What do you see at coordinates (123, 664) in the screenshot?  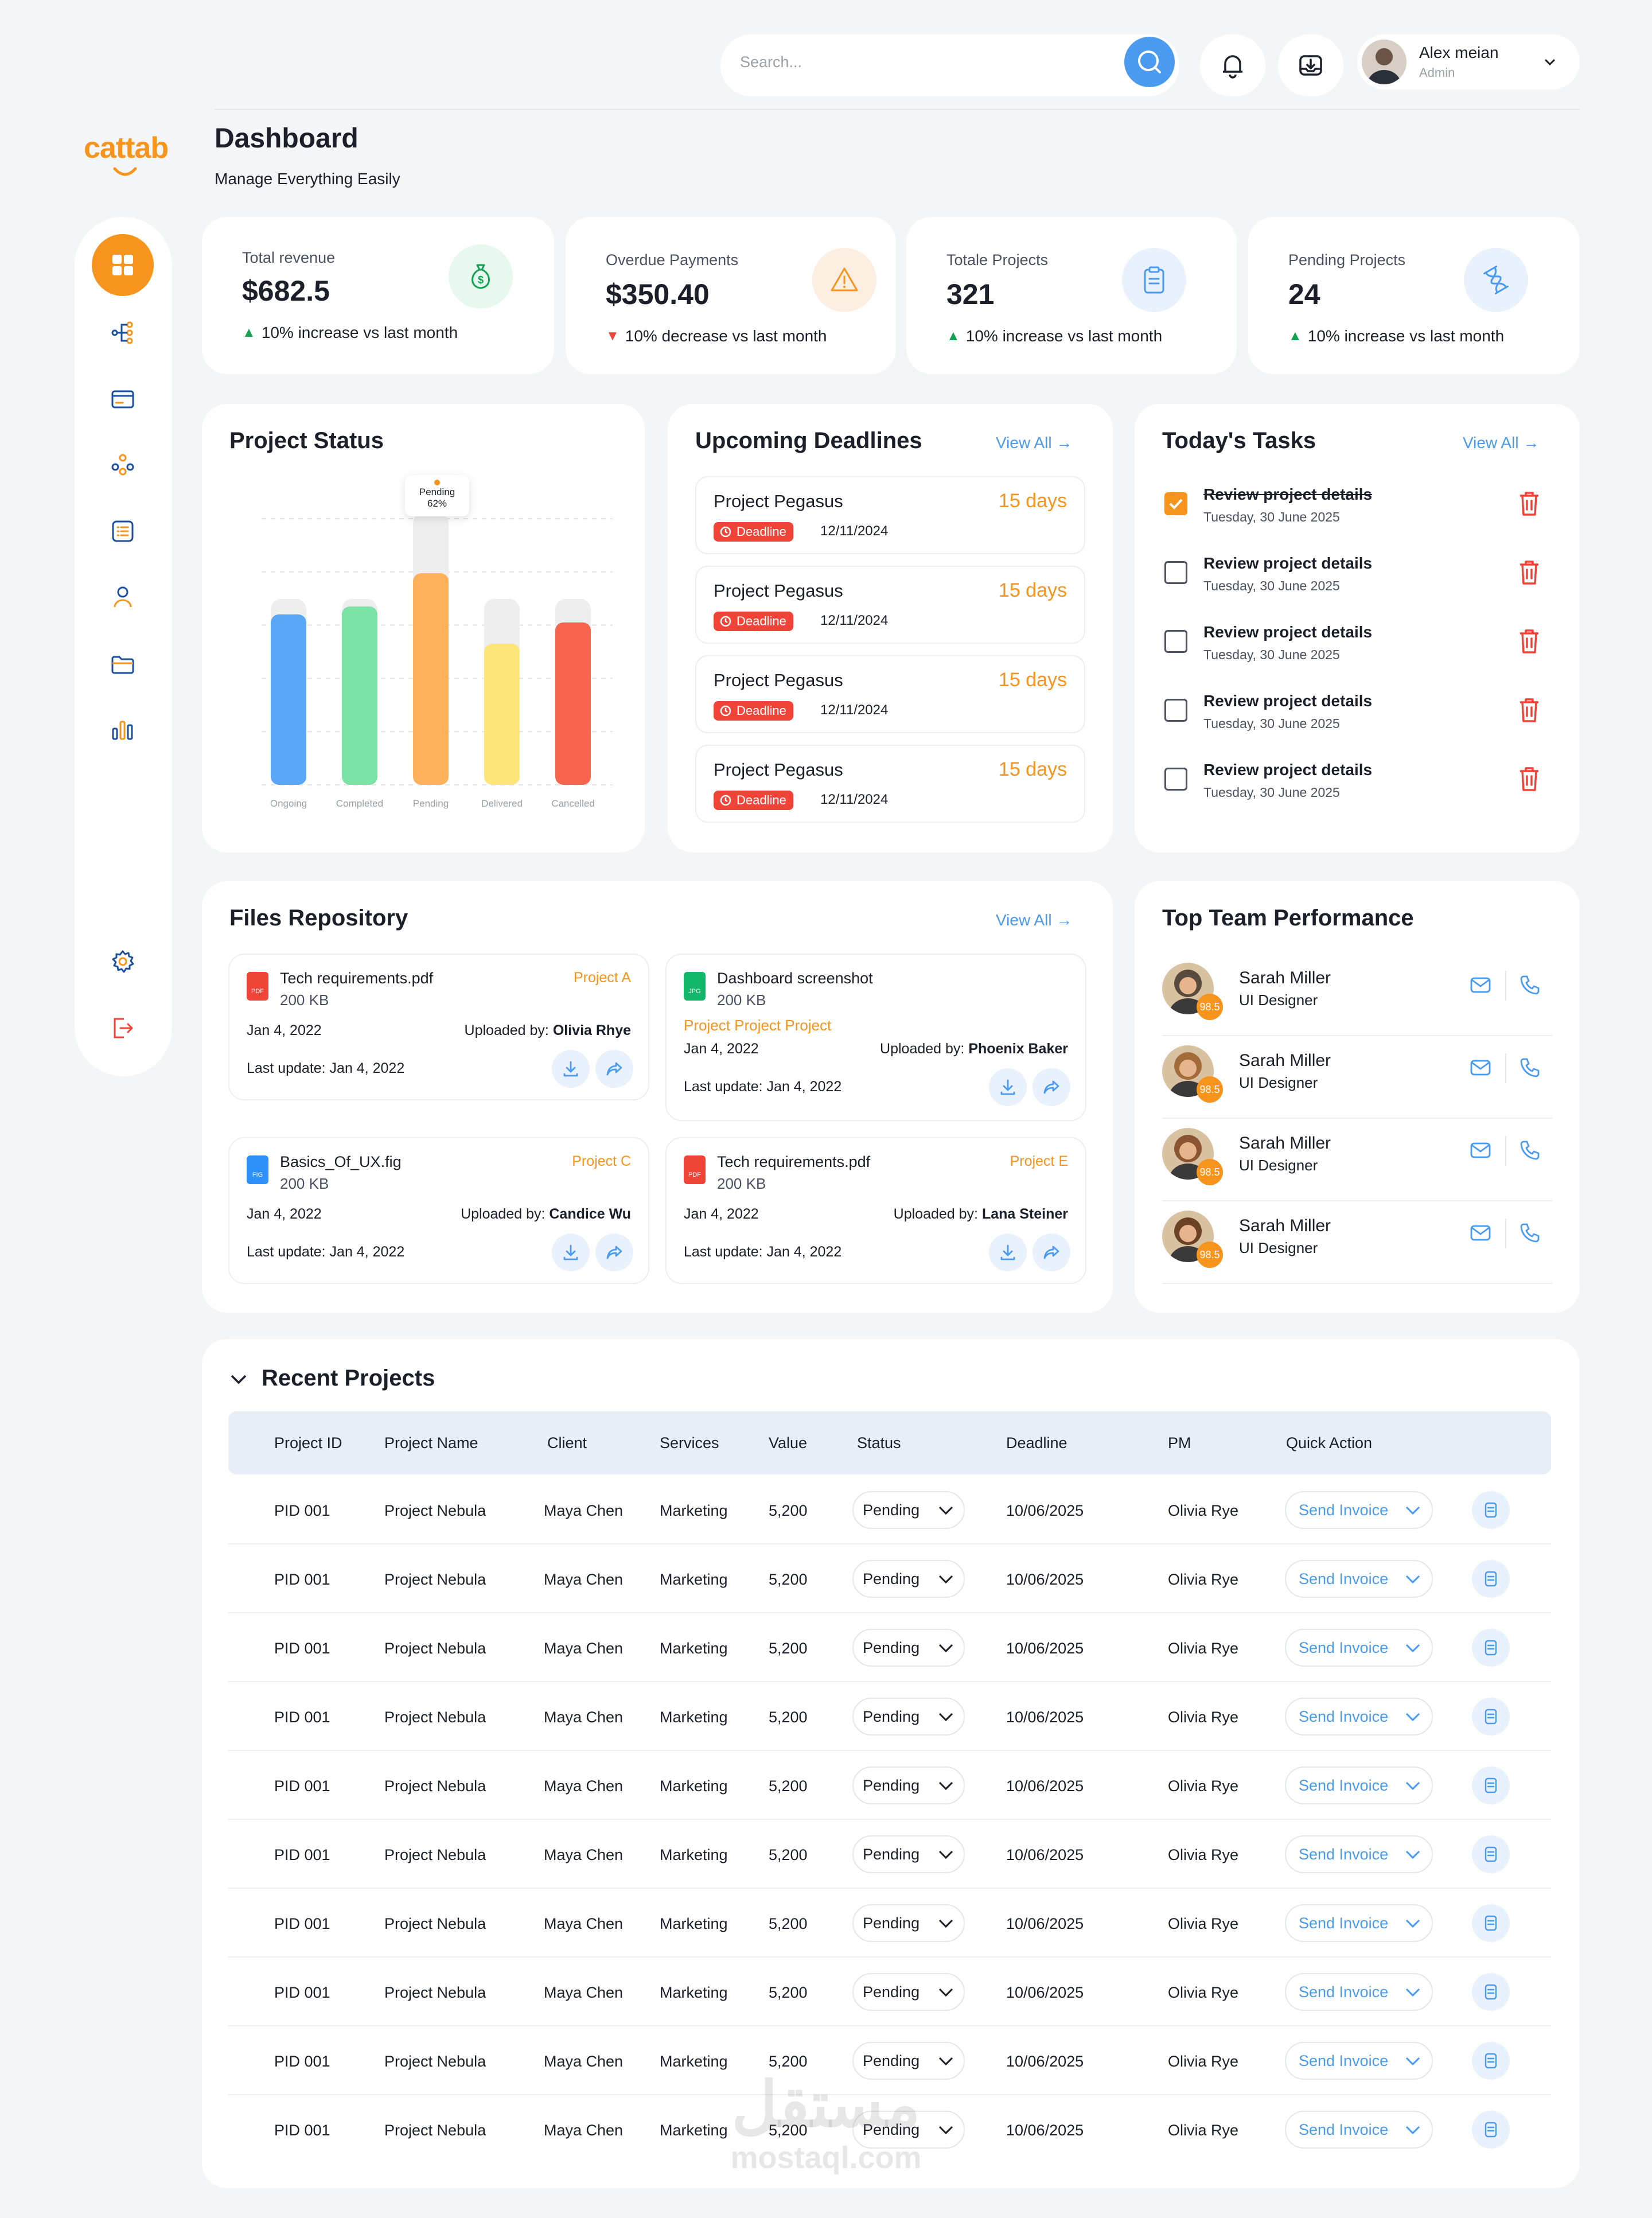 I see `sidebar-item-files` at bounding box center [123, 664].